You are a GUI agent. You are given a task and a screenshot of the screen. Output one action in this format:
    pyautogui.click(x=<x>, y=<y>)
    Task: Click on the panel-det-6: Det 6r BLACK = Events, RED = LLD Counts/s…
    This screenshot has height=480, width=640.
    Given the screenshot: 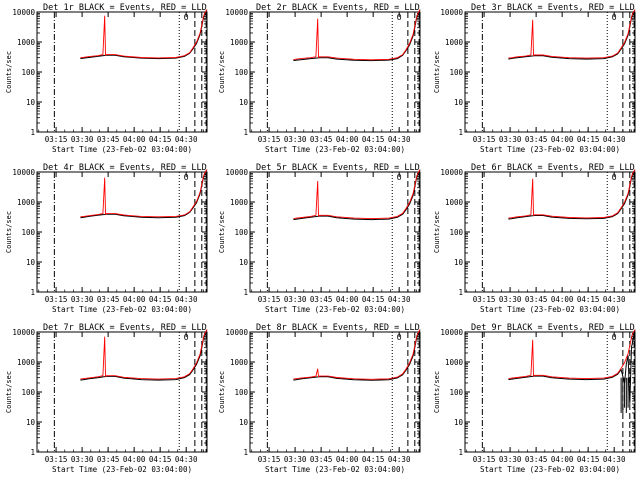 What is the action you would take?
    pyautogui.click(x=534, y=238)
    